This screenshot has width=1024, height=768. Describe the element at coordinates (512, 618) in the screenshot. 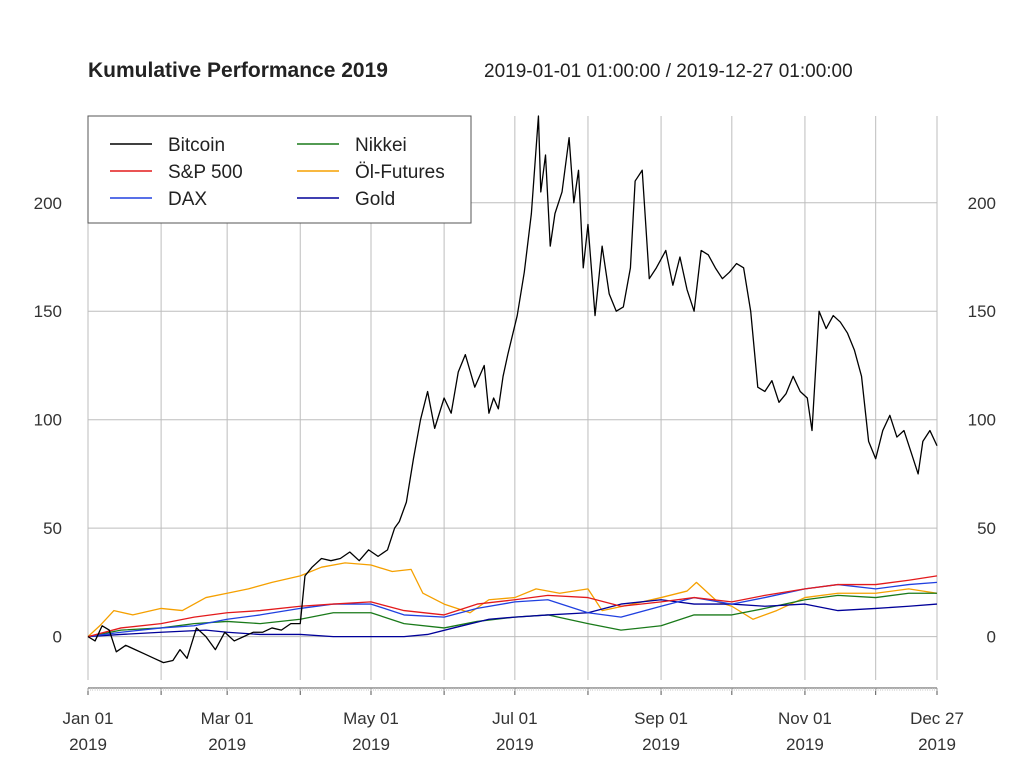

I see `series-line-gold` at that location.